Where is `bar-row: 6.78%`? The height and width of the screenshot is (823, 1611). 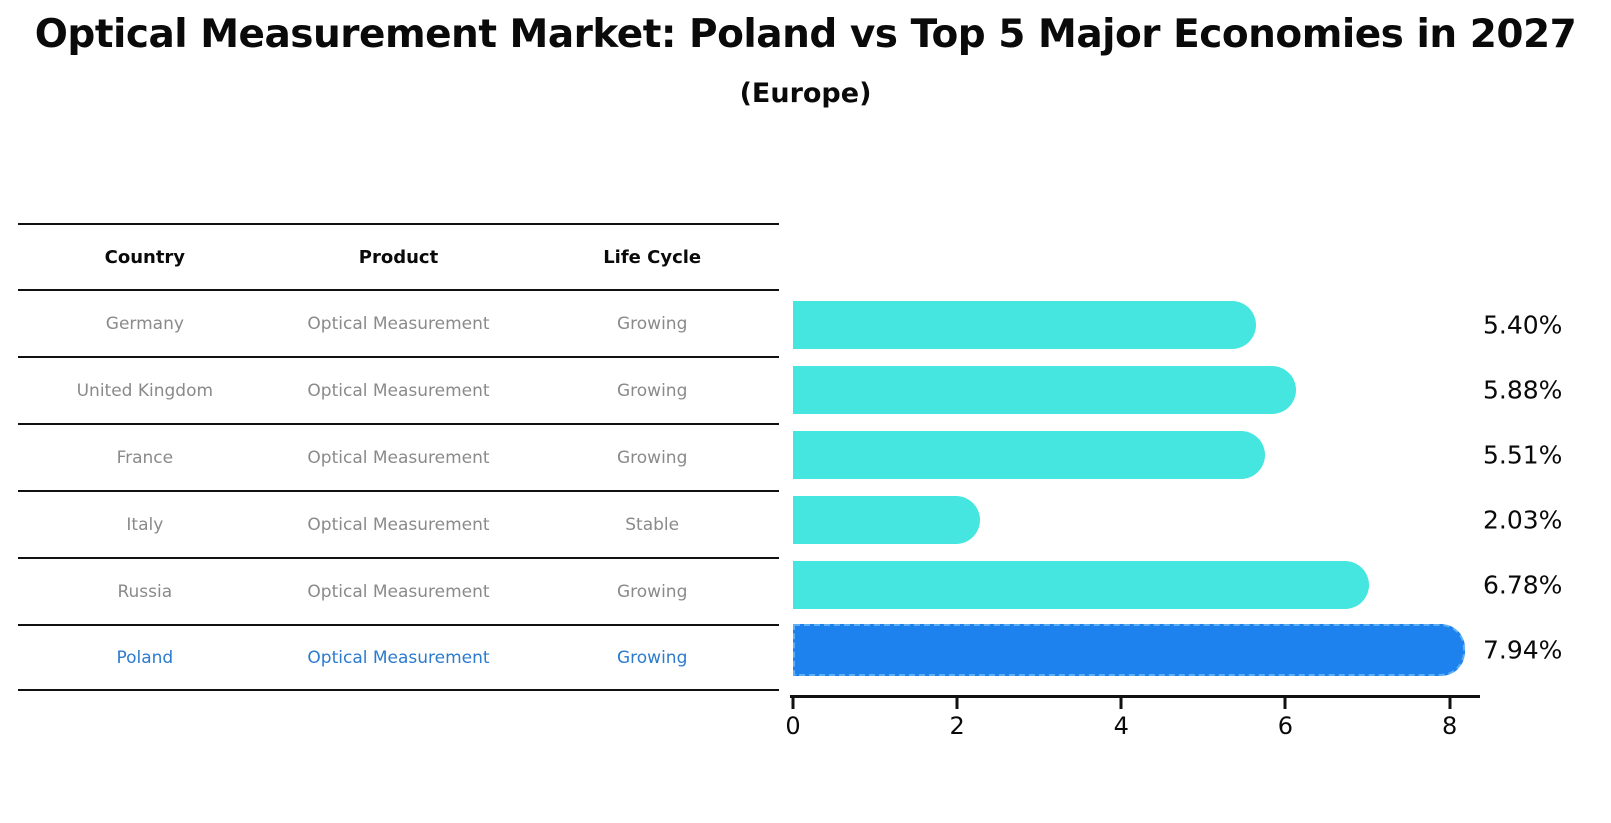
bar-row: 6.78% is located at coordinates (1177, 584).